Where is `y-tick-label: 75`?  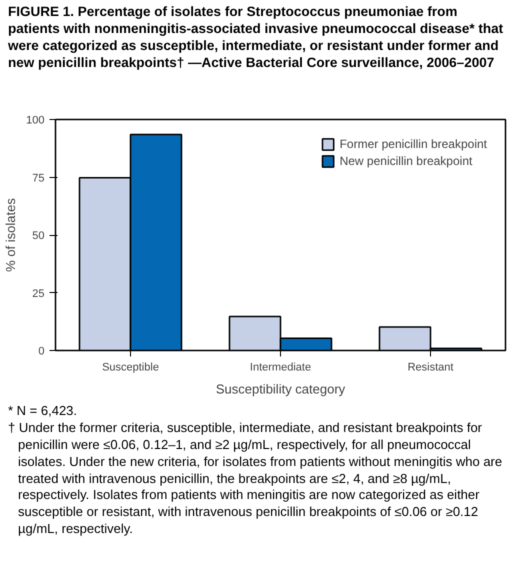 y-tick-label: 75 is located at coordinates (38, 178).